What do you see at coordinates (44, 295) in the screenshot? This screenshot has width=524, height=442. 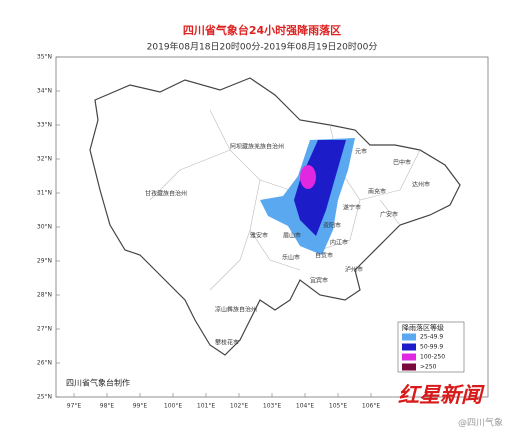 I see `lat-label: 28°N` at bounding box center [44, 295].